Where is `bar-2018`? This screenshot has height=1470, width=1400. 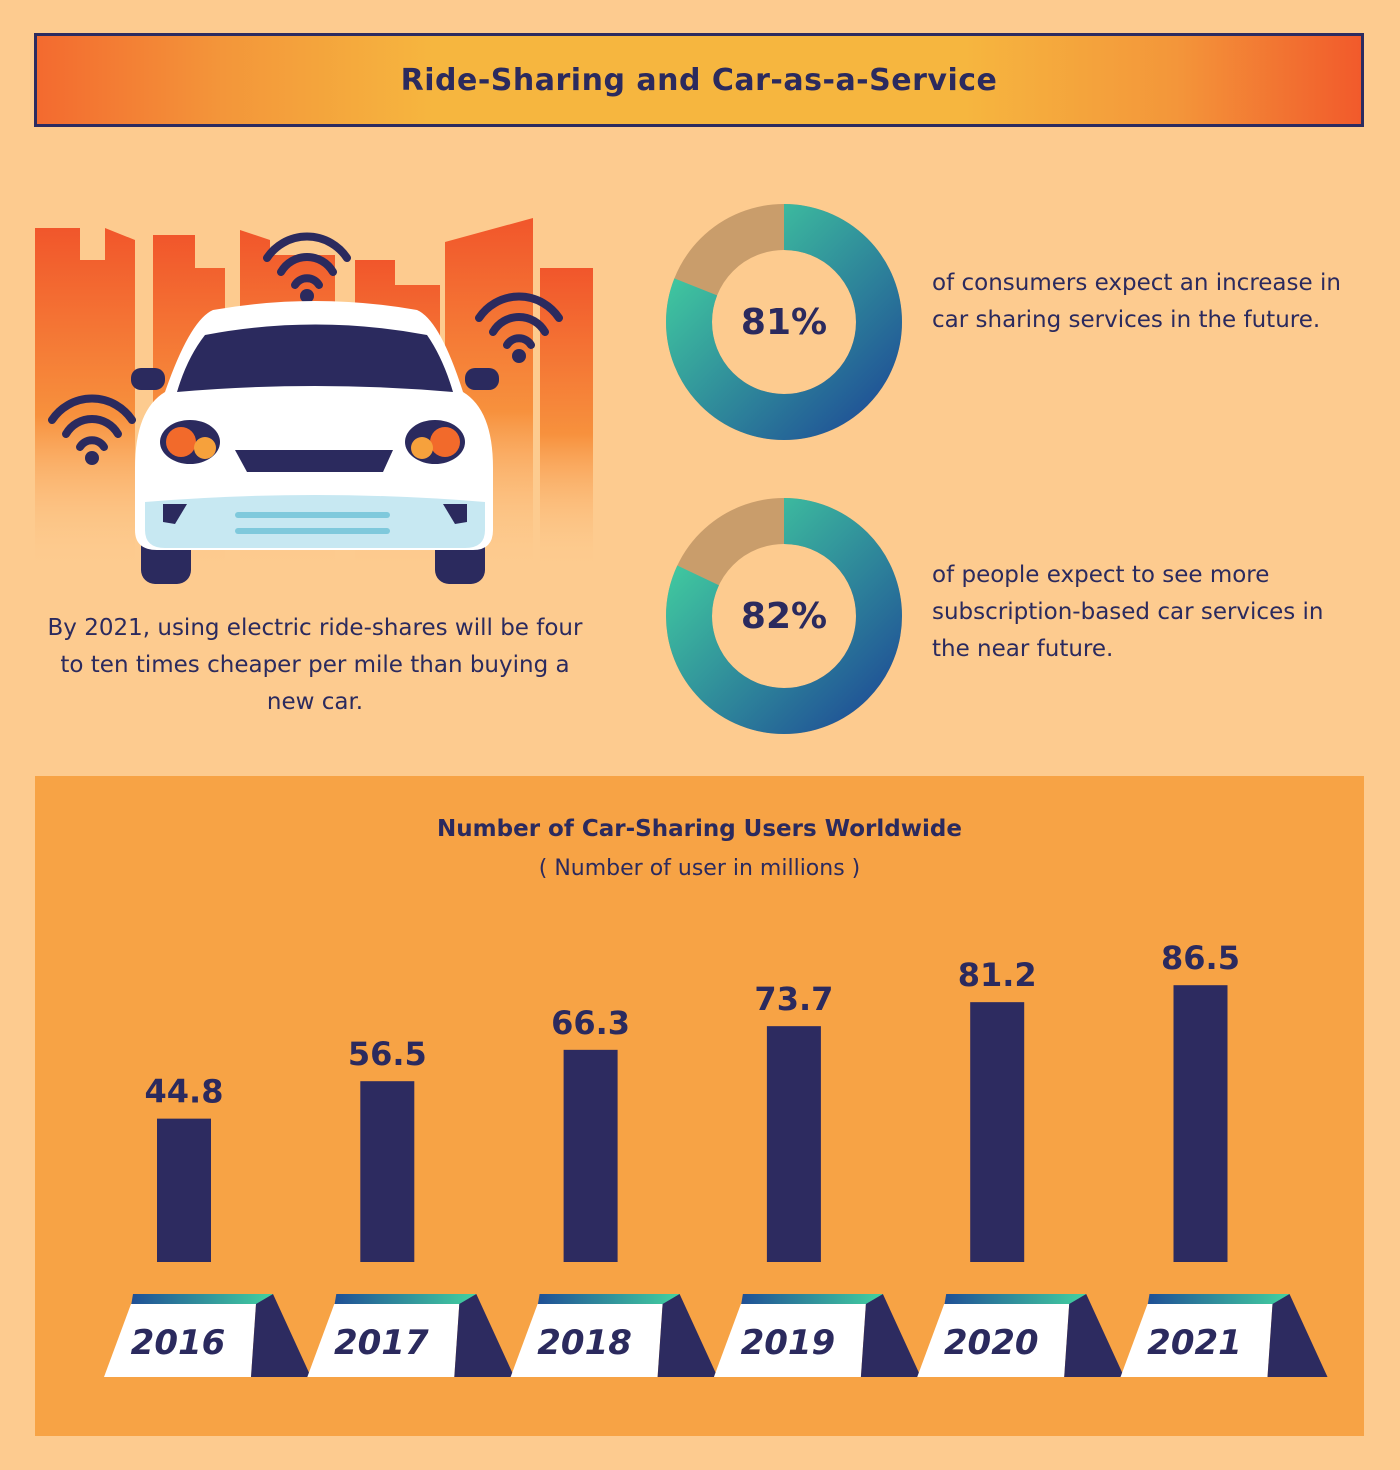
bar-2018 is located at coordinates (590, 1155).